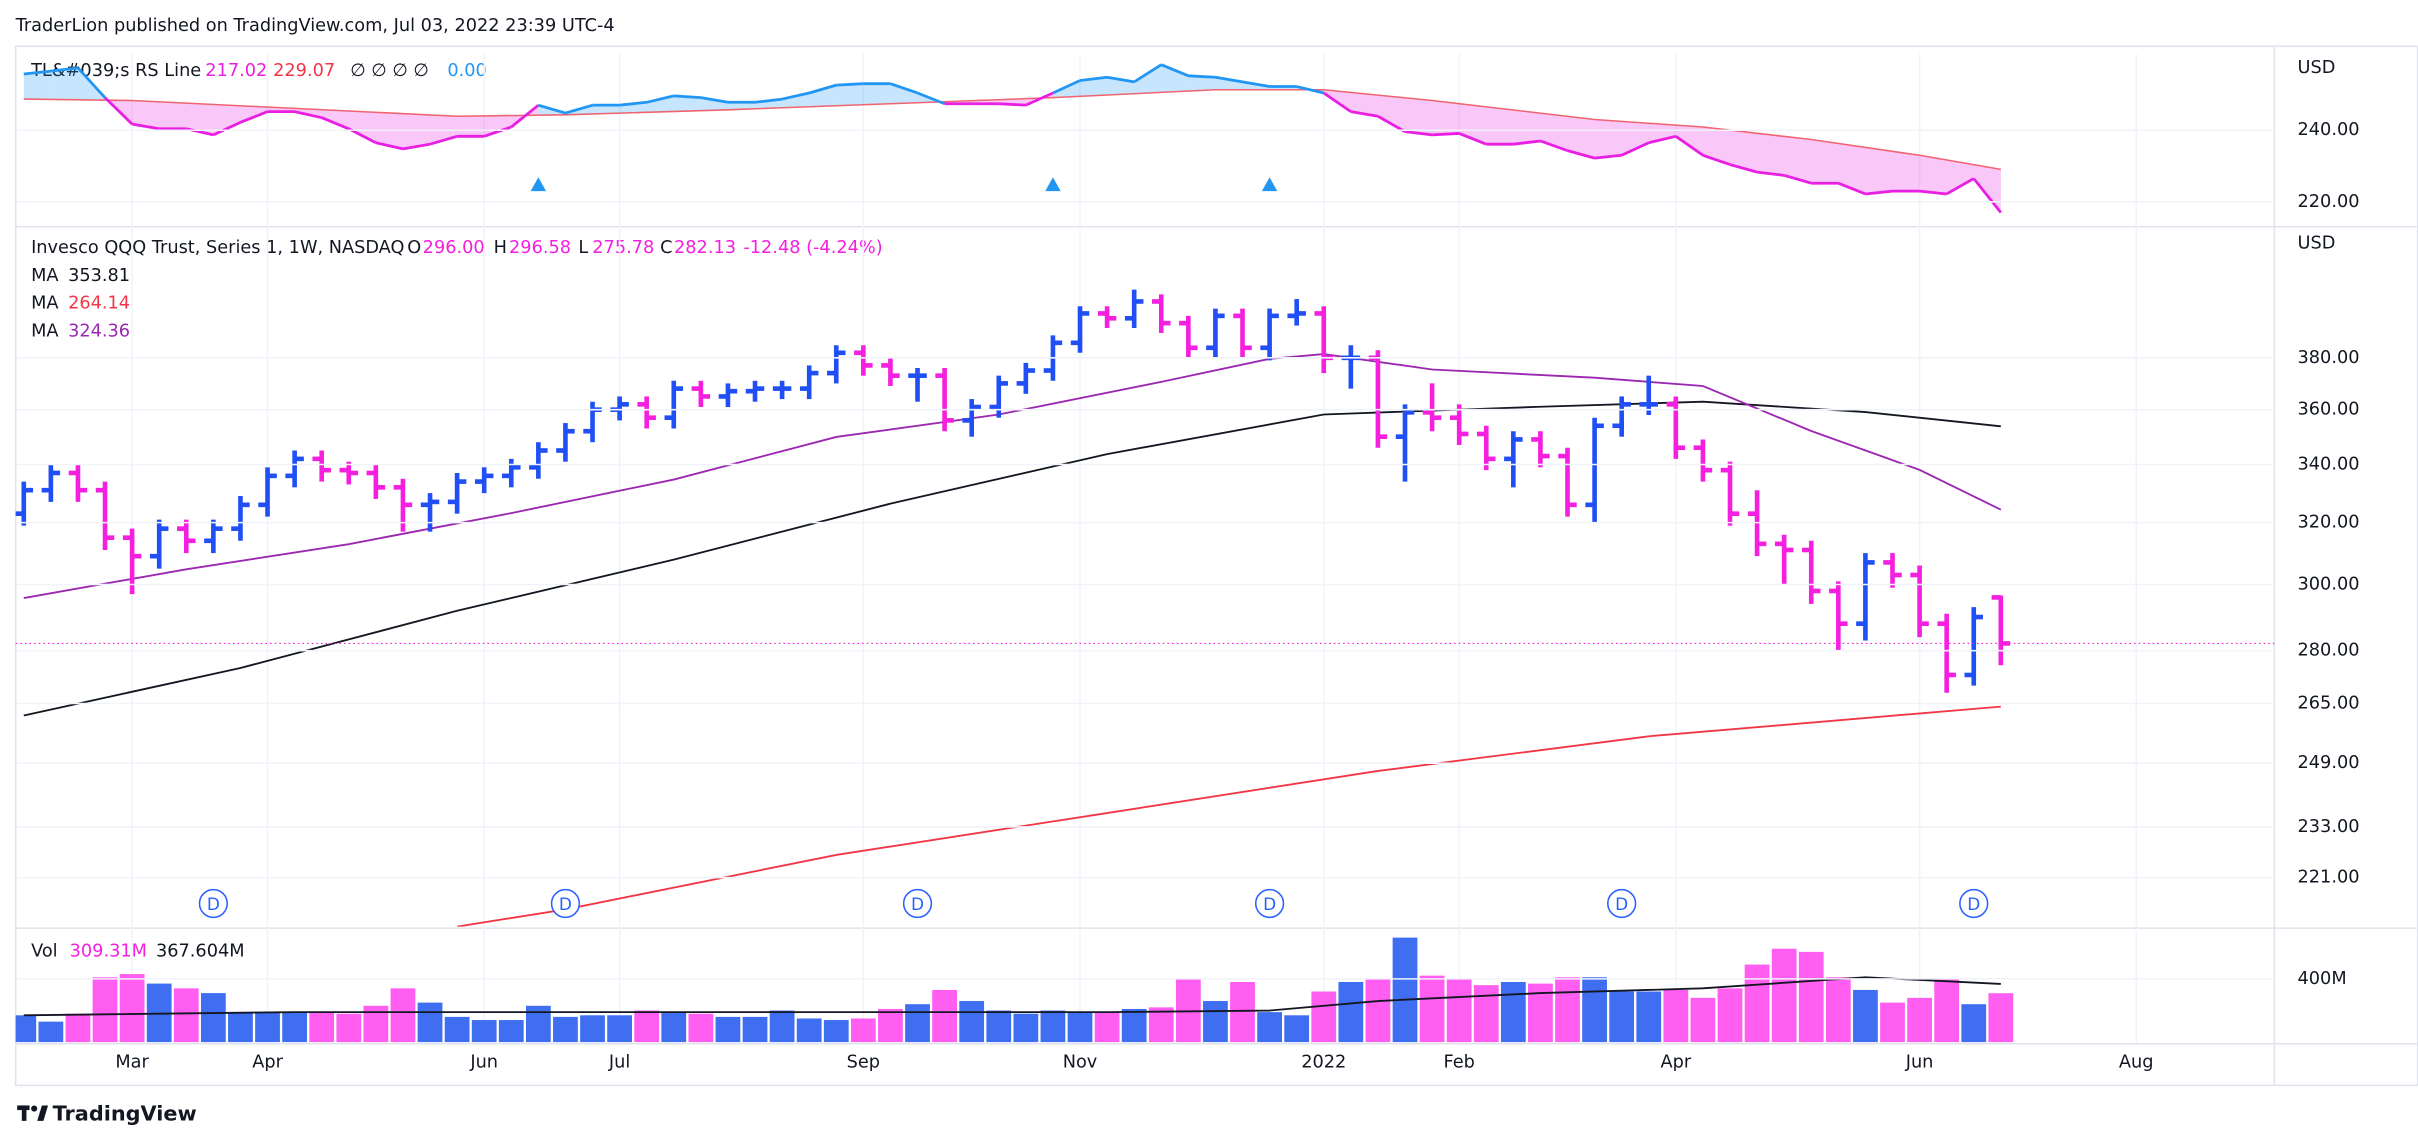 The width and height of the screenshot is (2418, 1144). I want to click on y-tick-label: 240.00, so click(2328, 130).